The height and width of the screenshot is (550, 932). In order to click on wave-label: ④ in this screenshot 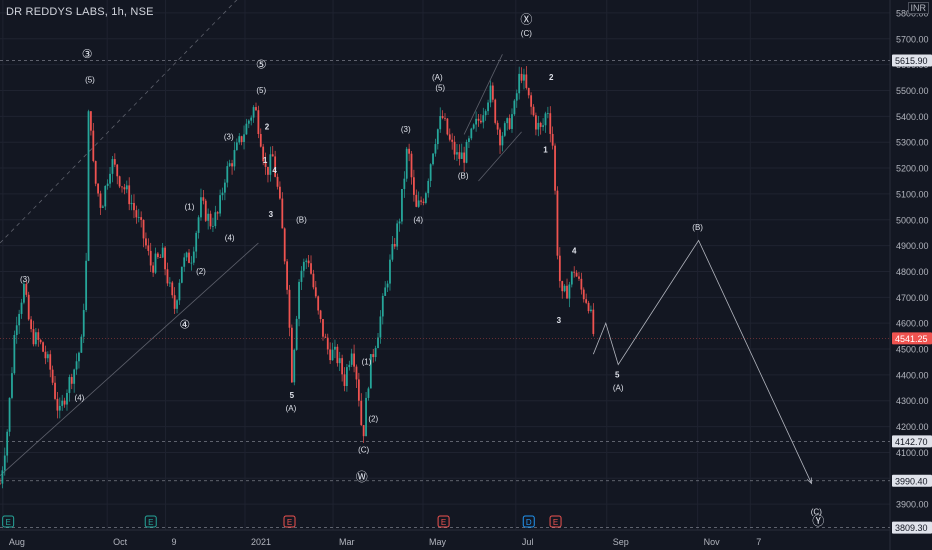, I will do `click(184, 324)`.